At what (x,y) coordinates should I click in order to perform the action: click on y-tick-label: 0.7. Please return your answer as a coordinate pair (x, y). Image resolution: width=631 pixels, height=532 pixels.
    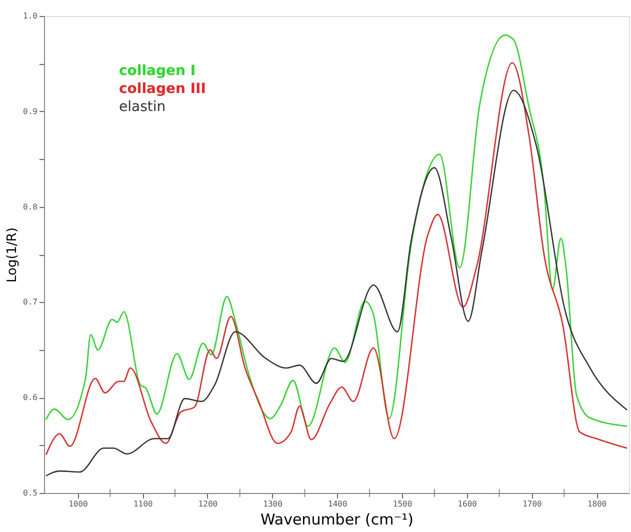
    Looking at the image, I should click on (30, 302).